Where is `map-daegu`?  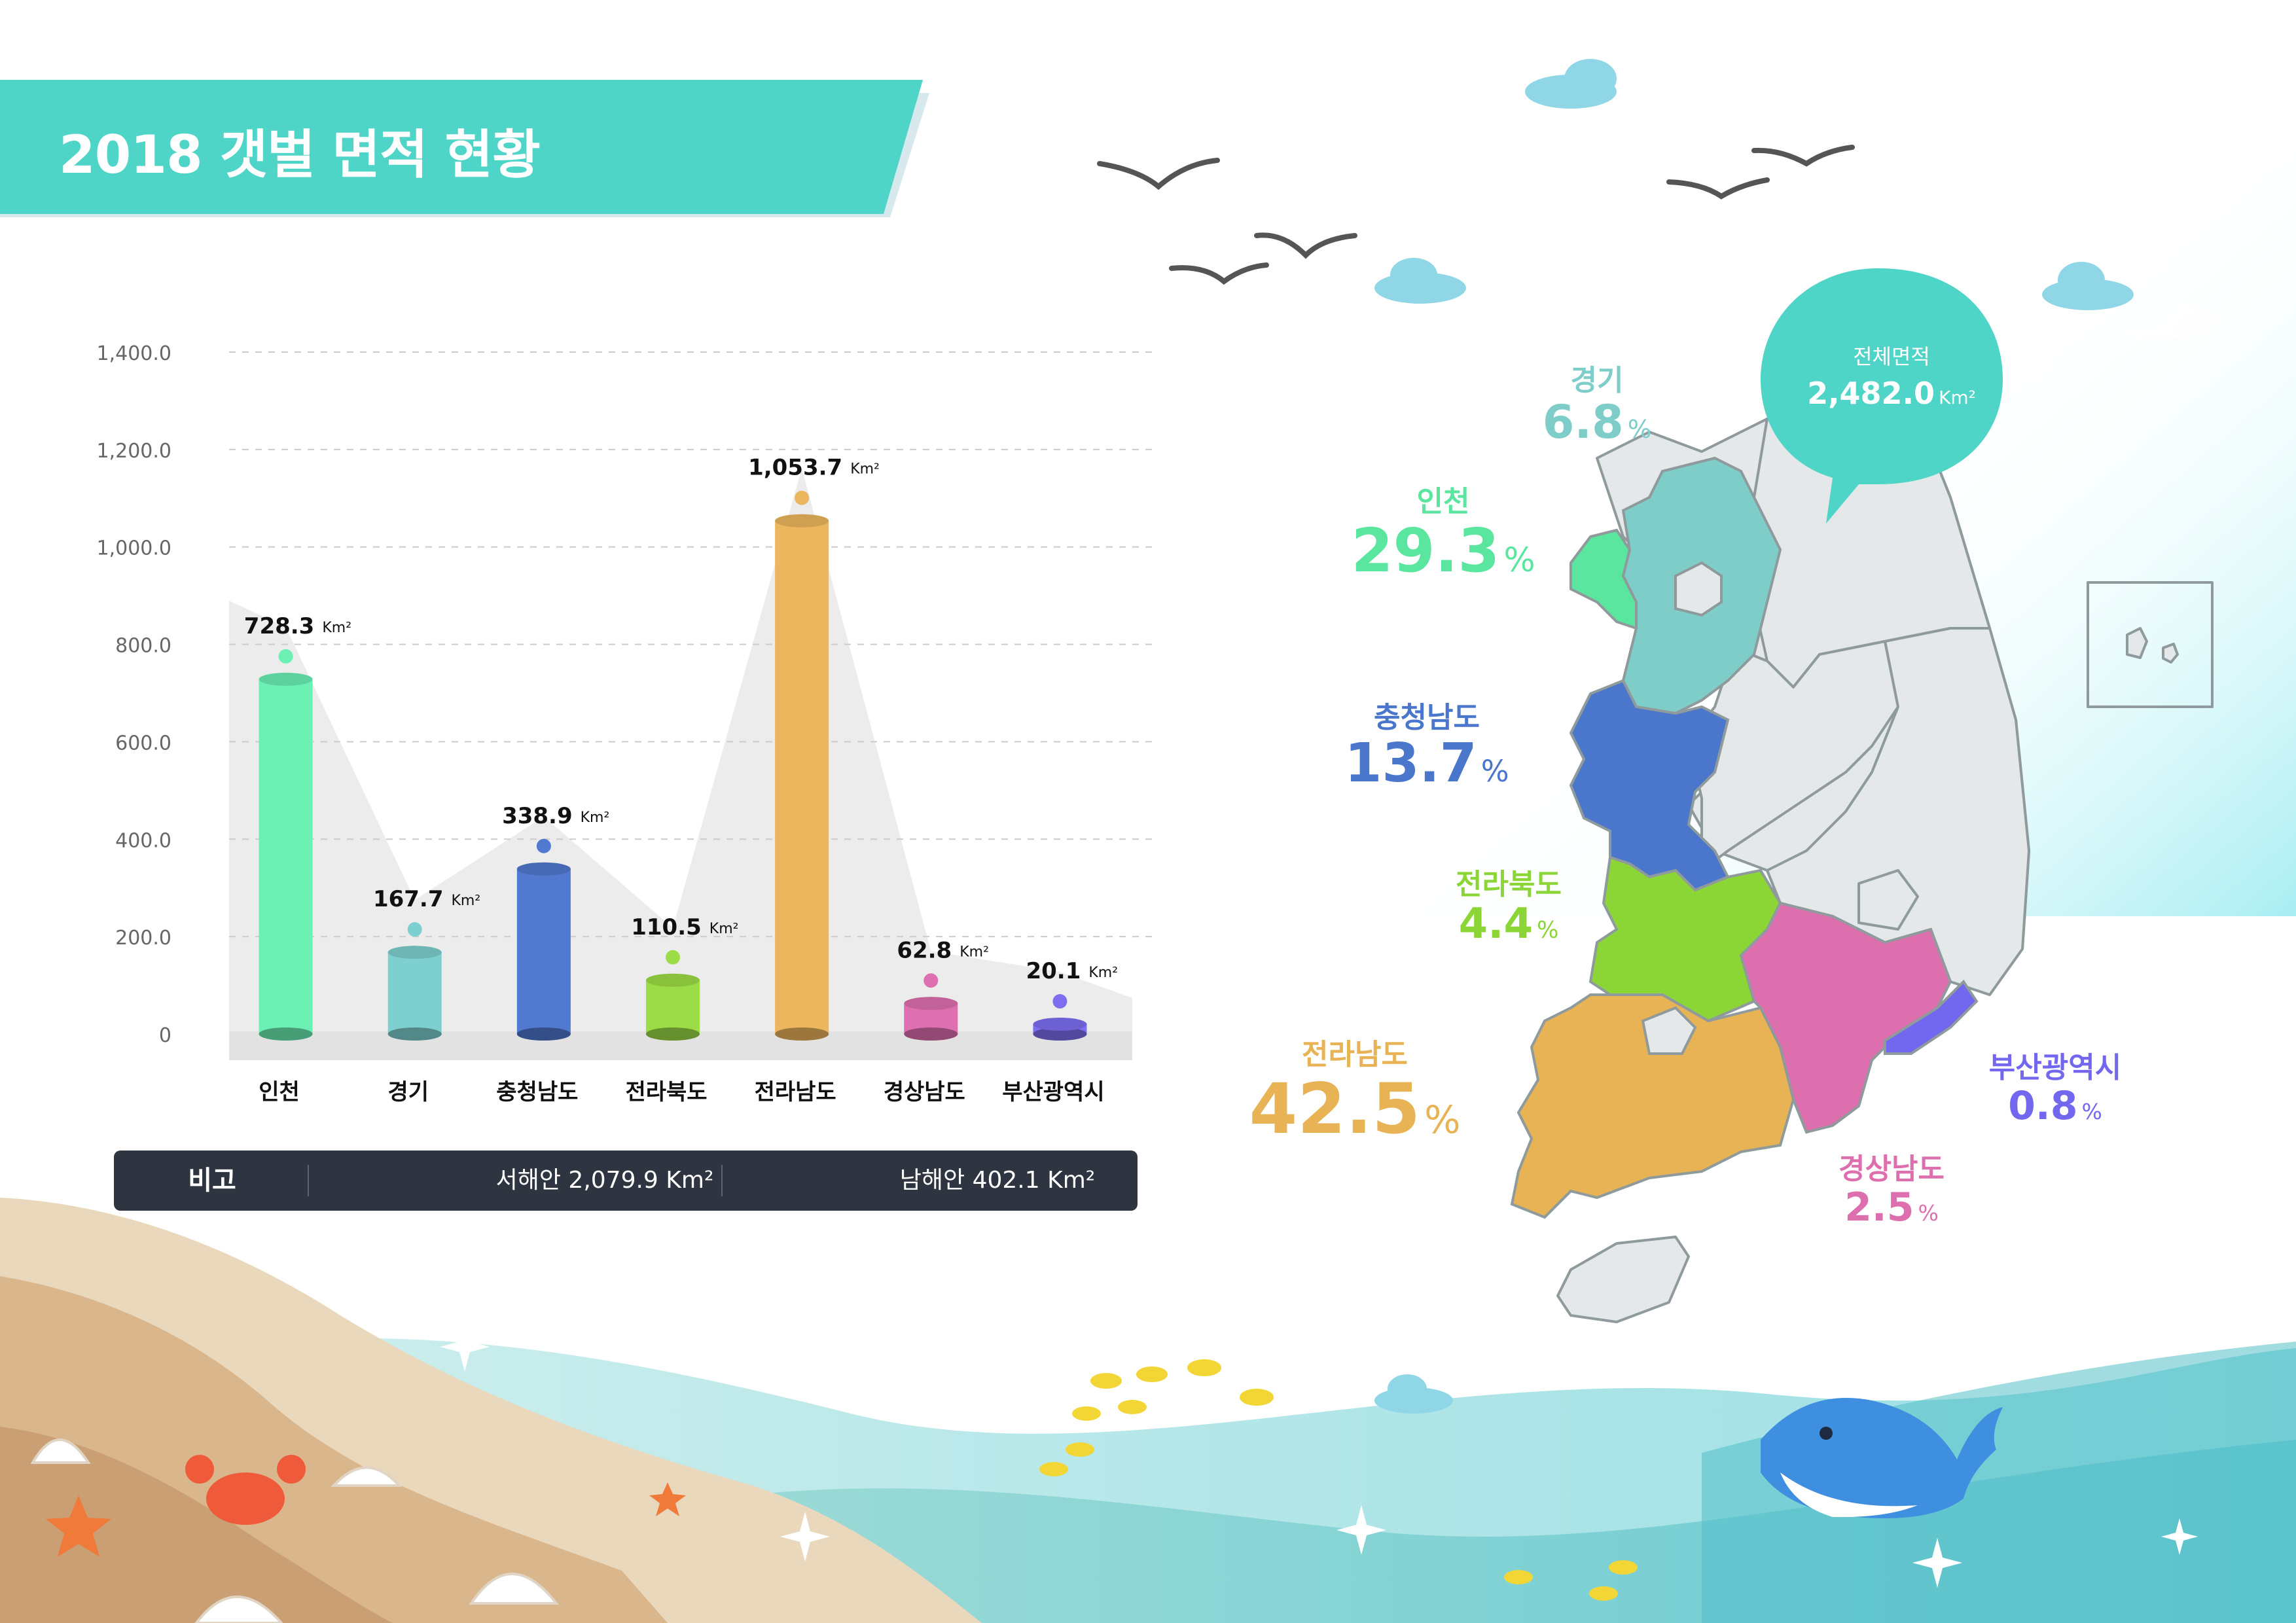
map-daegu is located at coordinates (1888, 900).